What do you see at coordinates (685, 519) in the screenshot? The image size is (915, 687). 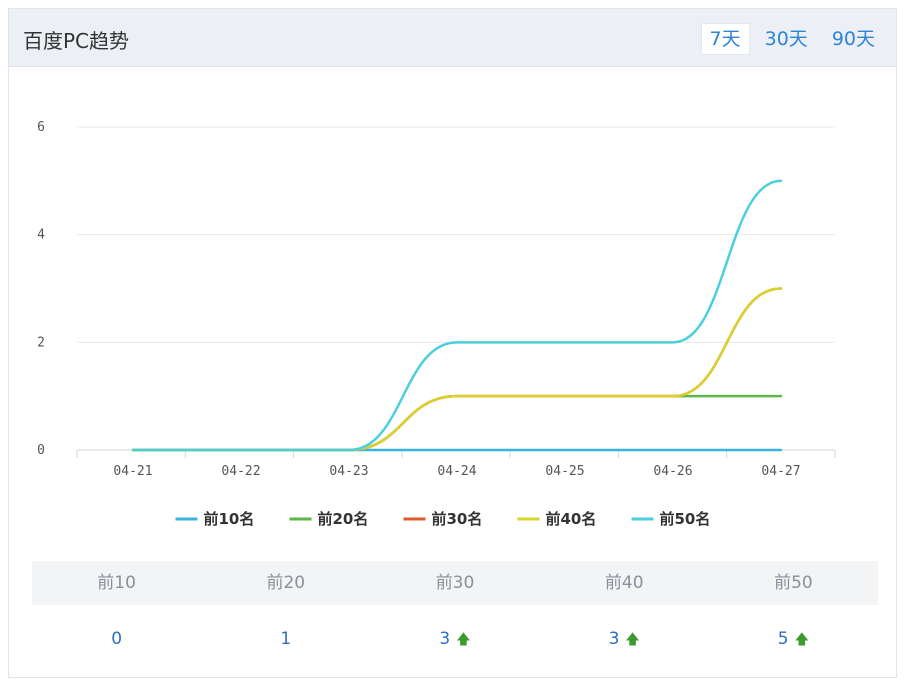 I see `legend-label: 前50名` at bounding box center [685, 519].